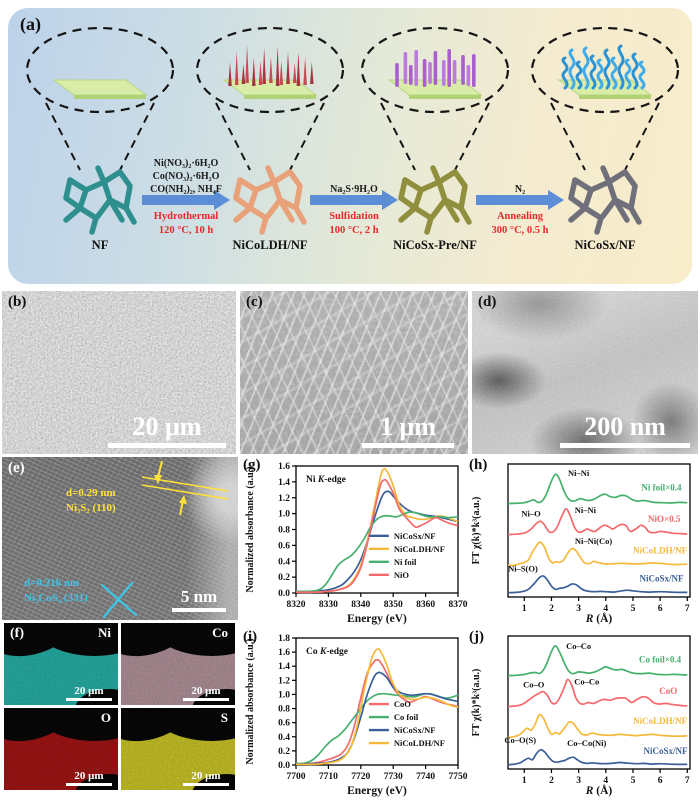 The image size is (700, 803). Describe the element at coordinates (523, 569) in the screenshot. I see `svg-text: Ni–S(O)` at that location.